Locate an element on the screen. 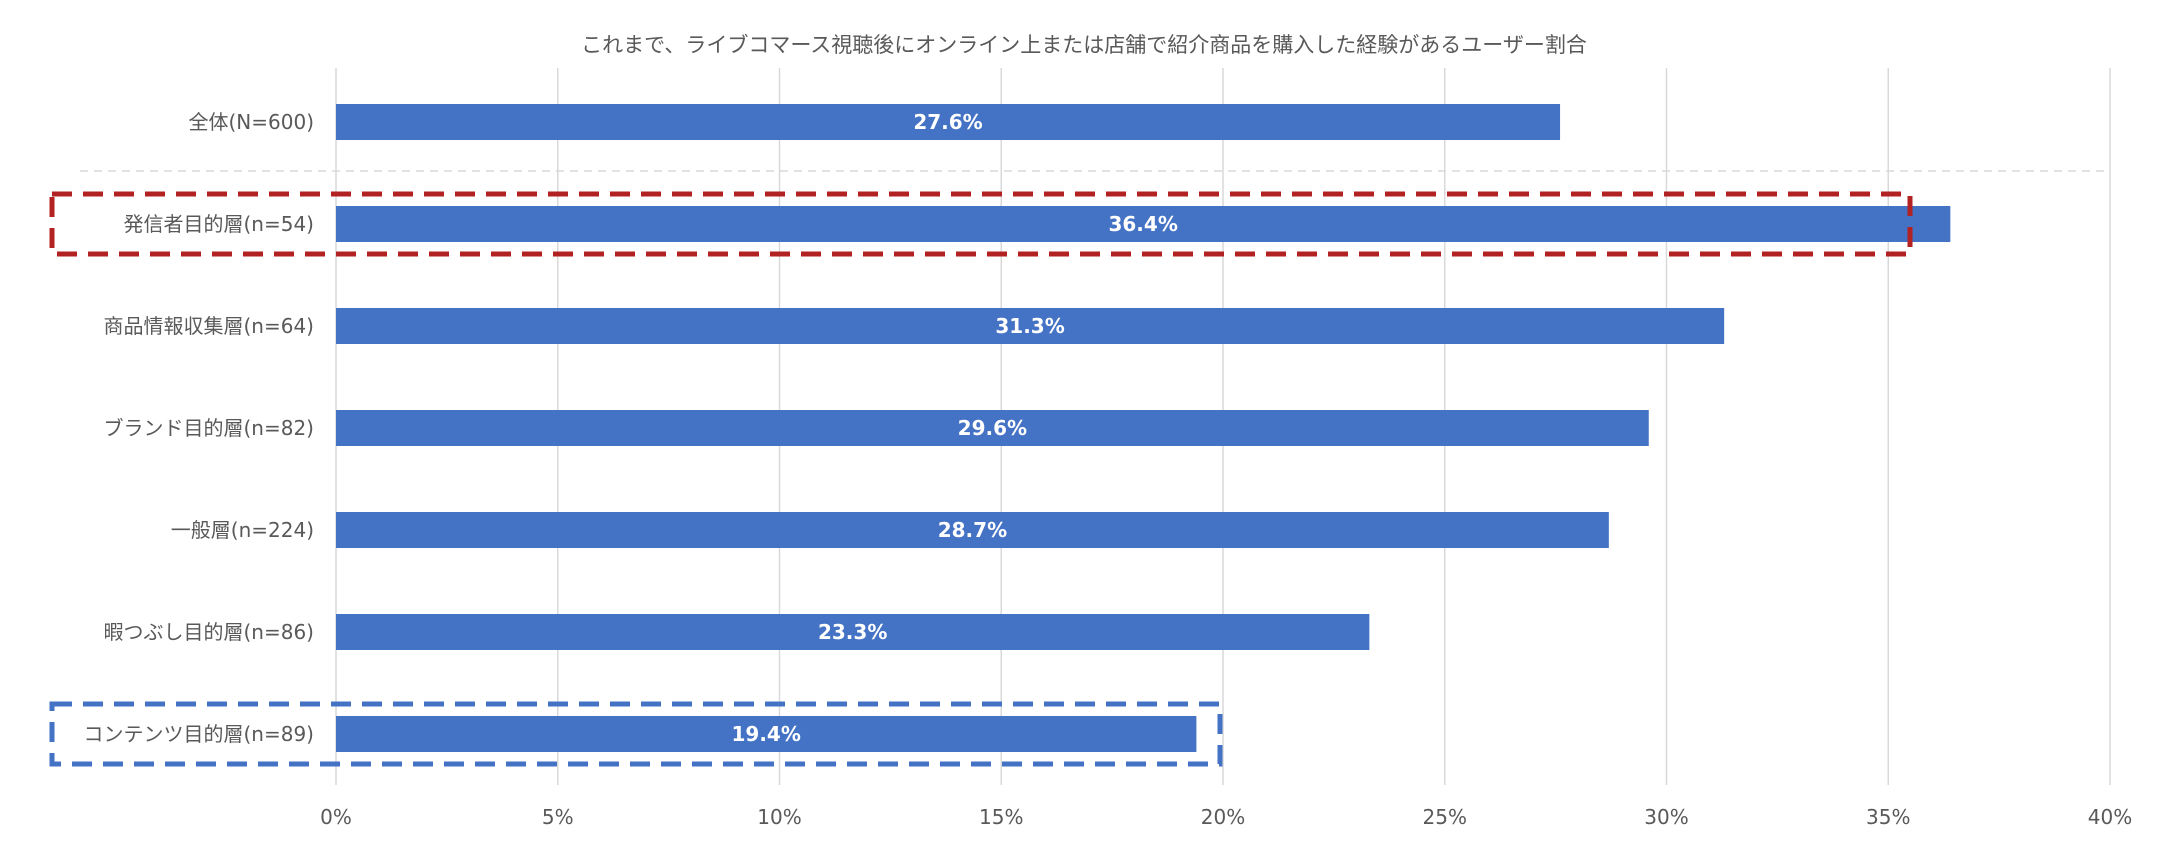 Image resolution: width=2168 pixels, height=862 pixels. highlight-box is located at coordinates (636, 734).